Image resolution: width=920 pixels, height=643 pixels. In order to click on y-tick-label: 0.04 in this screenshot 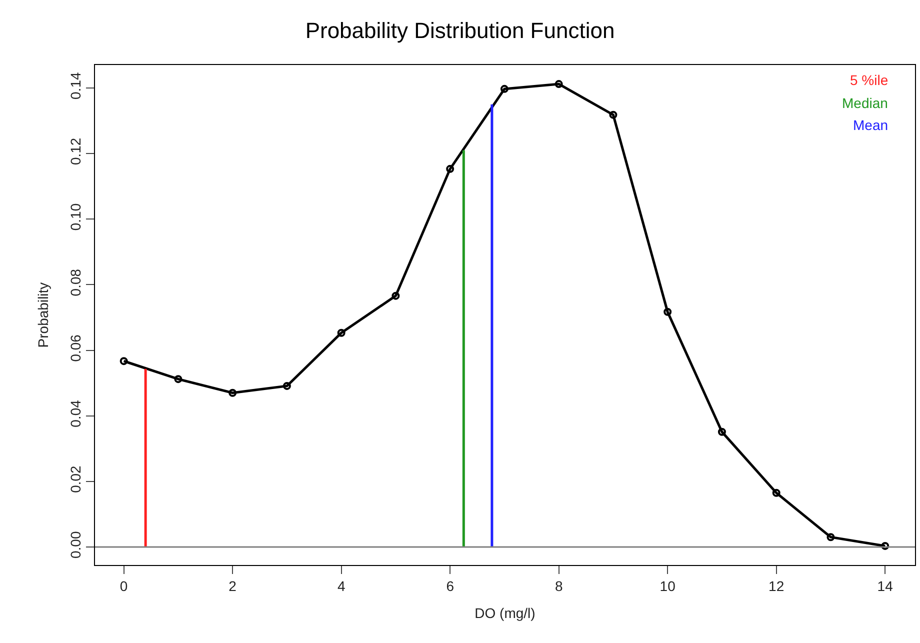, I will do `click(75, 414)`.